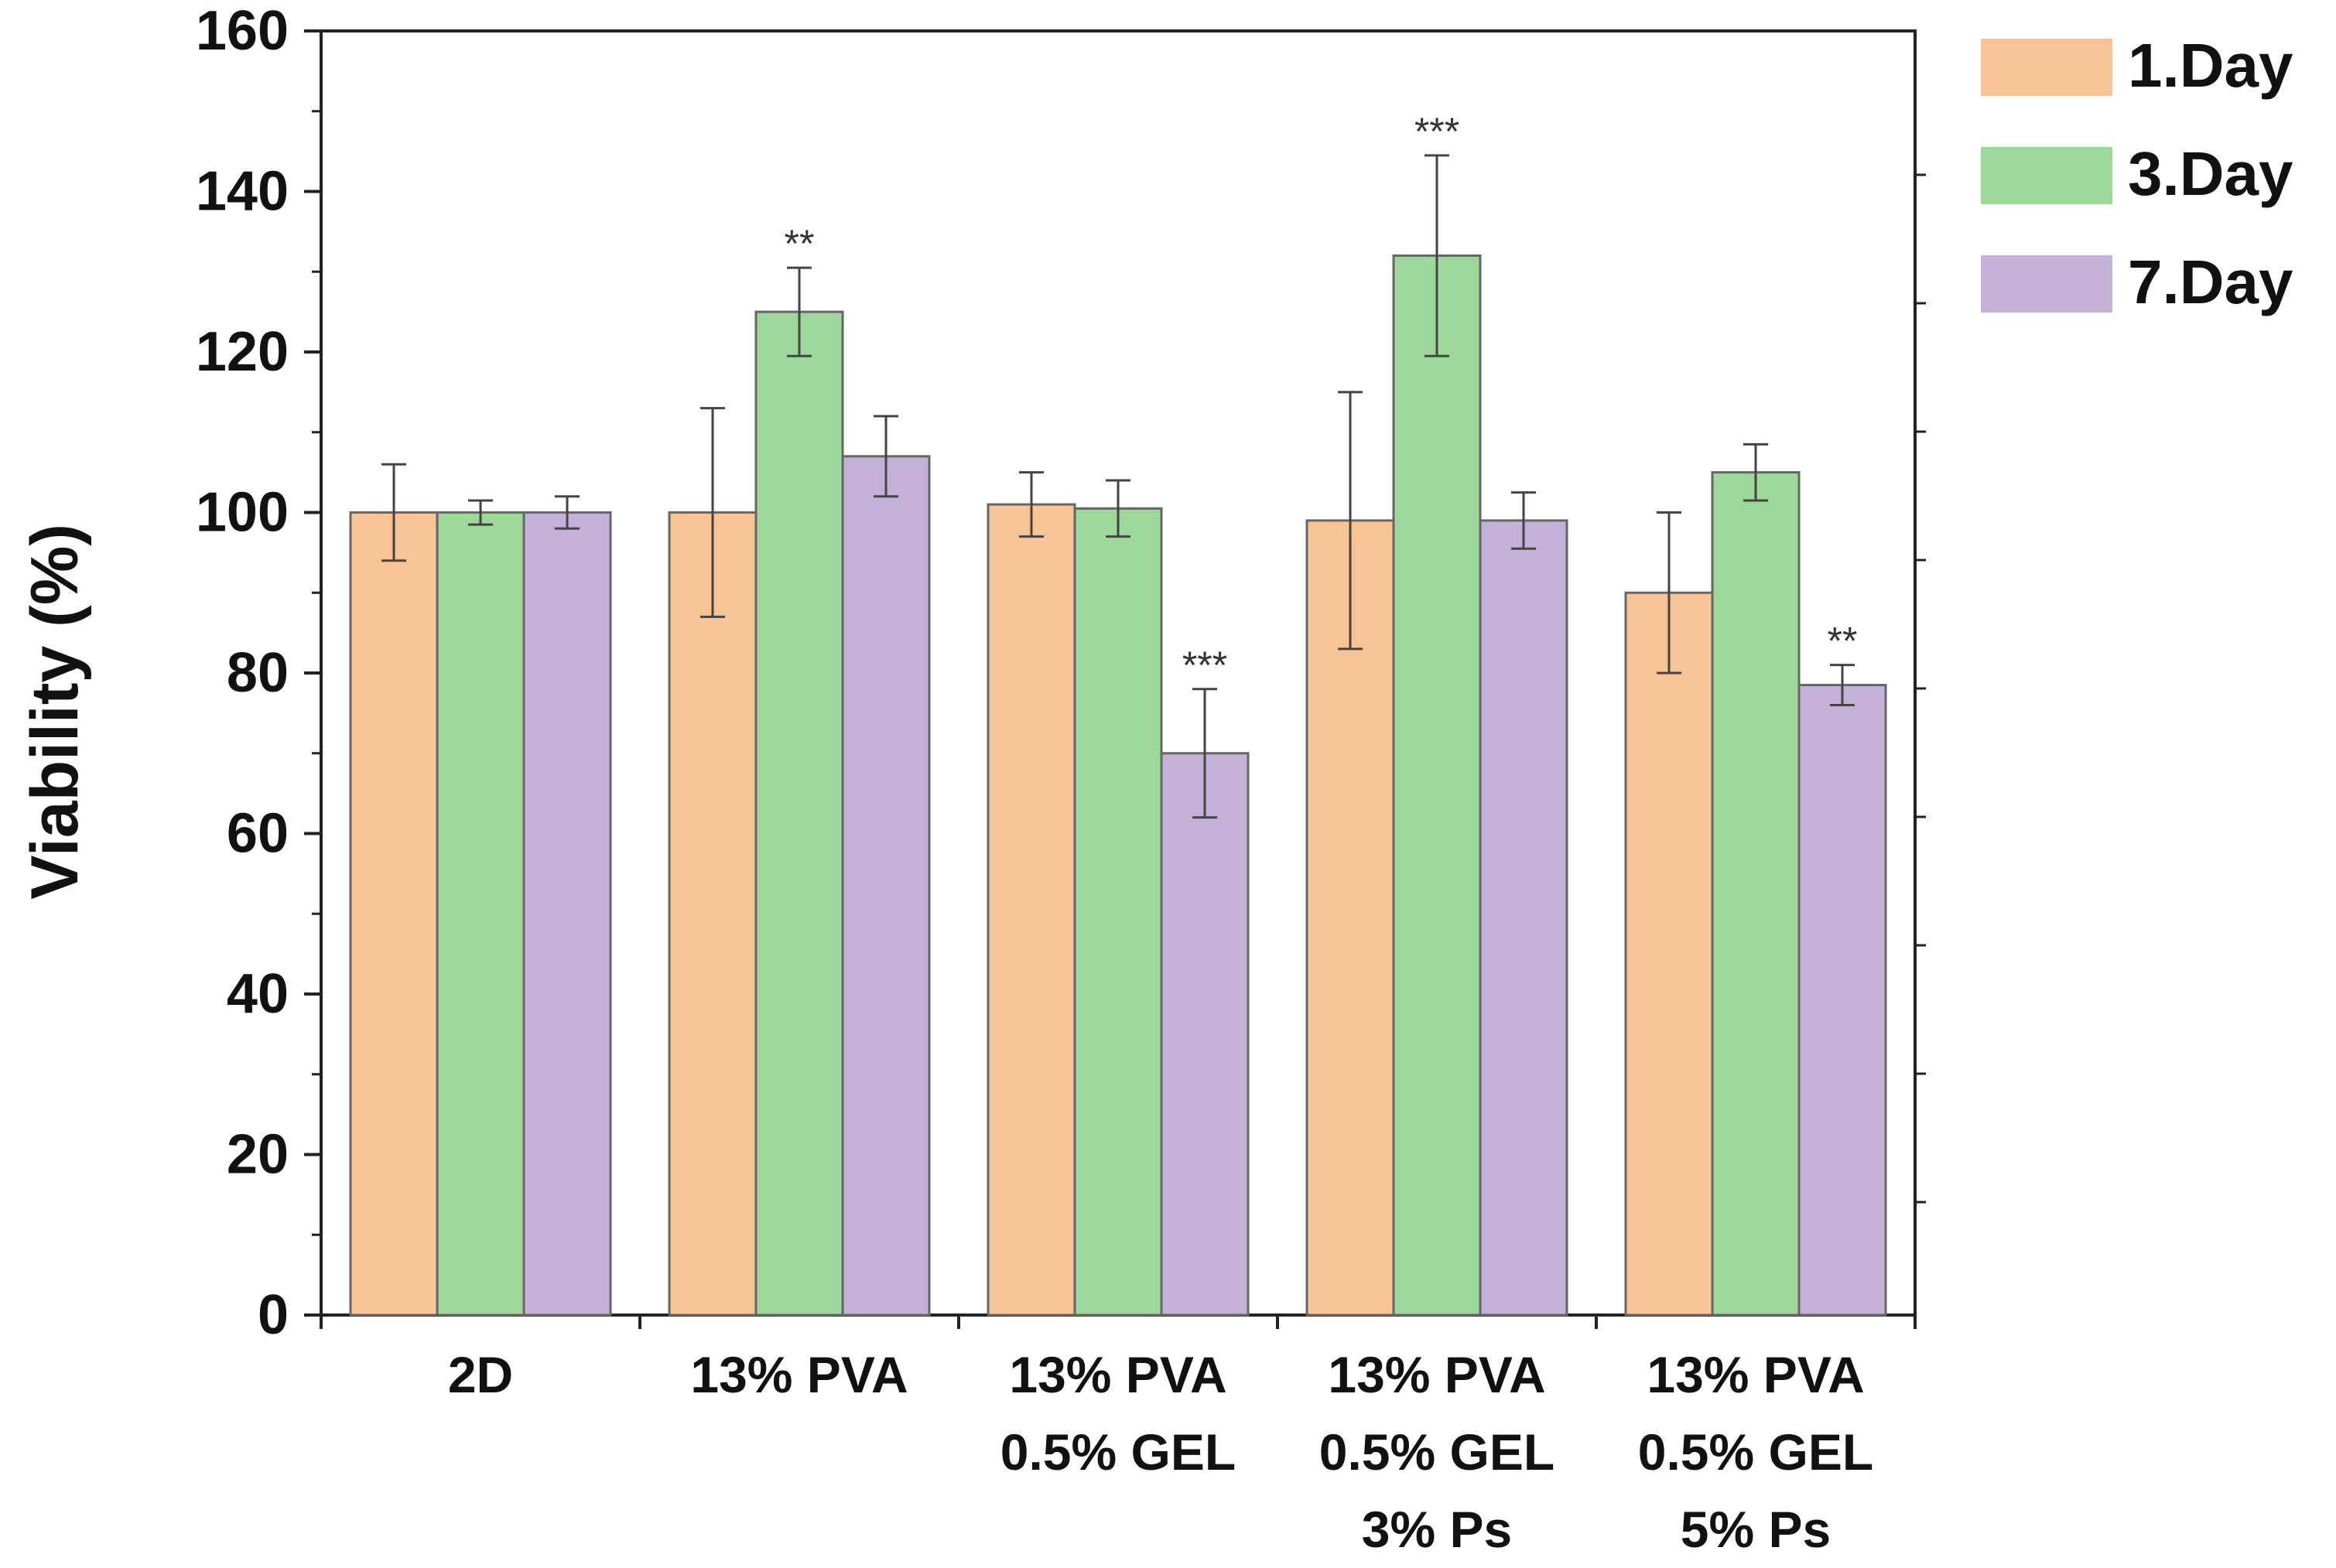  What do you see at coordinates (2210, 173) in the screenshot?
I see `legend-label: 3.Day` at bounding box center [2210, 173].